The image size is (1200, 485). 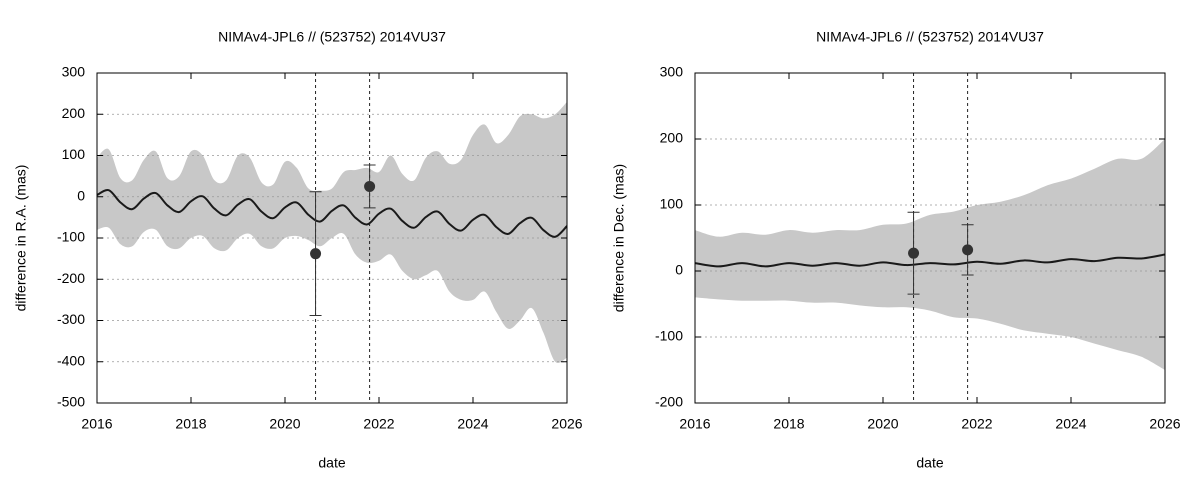 What do you see at coordinates (71, 360) in the screenshot?
I see `y-tick-label: -400` at bounding box center [71, 360].